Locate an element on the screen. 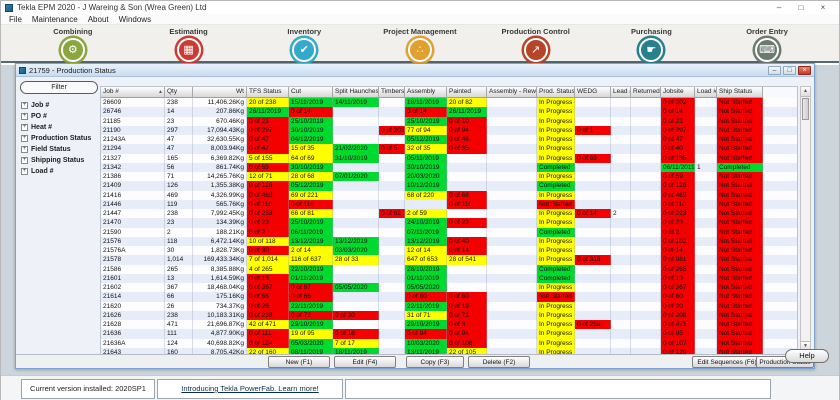 The width and height of the screenshot is (840, 400). grid-cell-timbers: 0 of 203 is located at coordinates (392, 130).